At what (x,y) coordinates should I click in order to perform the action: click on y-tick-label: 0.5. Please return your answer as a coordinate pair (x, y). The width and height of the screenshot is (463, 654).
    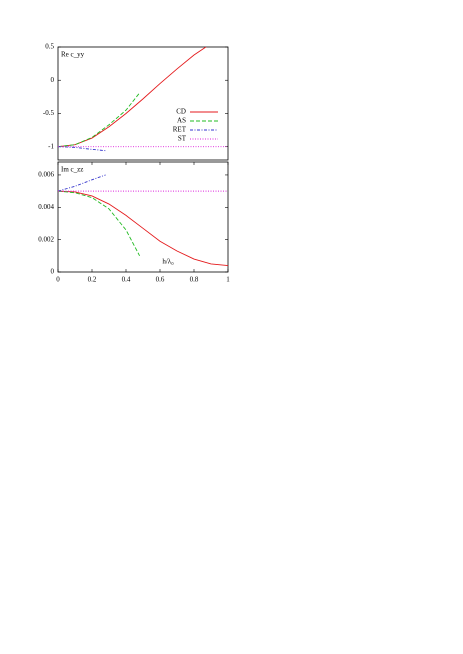
    Looking at the image, I should click on (49, 47).